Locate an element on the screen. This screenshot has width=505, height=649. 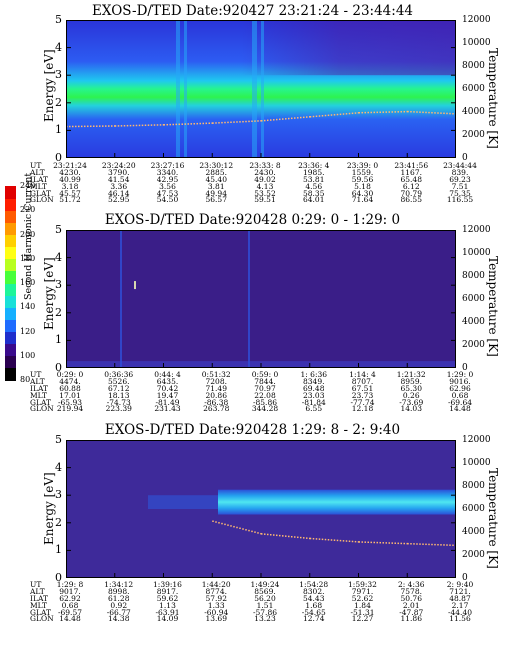
ephemeris-value: 116.55 is located at coordinates (460, 200).